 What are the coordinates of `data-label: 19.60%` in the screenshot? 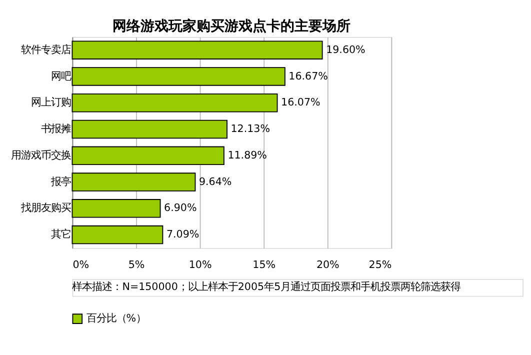 It's located at (346, 50).